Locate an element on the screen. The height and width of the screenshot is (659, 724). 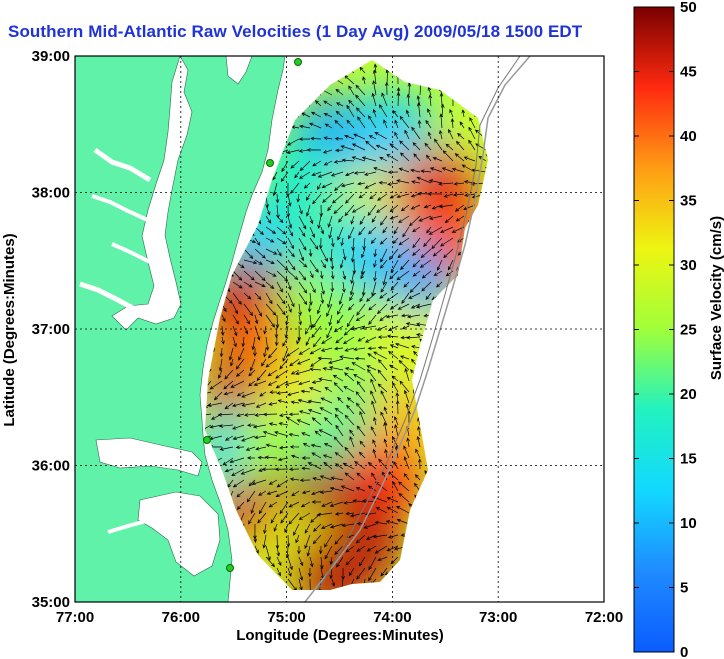
speed-region is located at coordinates (381, 479).